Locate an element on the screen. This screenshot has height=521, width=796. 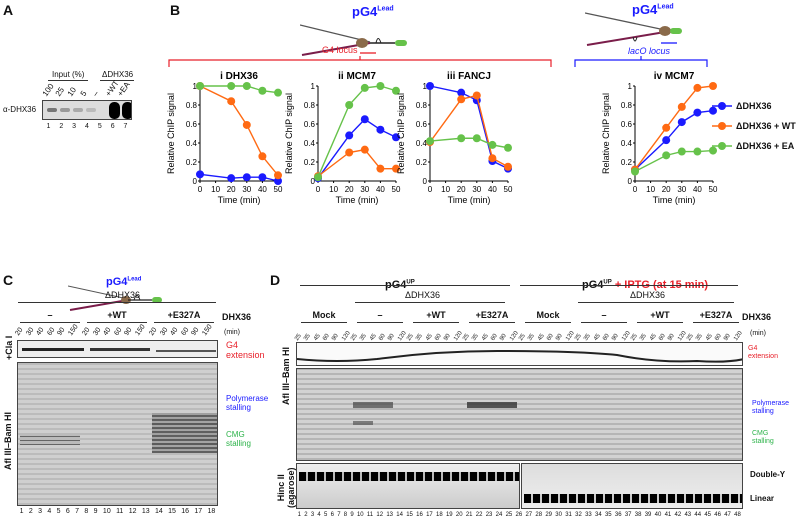
input-header: Input (%) is located at coordinates (68, 74).